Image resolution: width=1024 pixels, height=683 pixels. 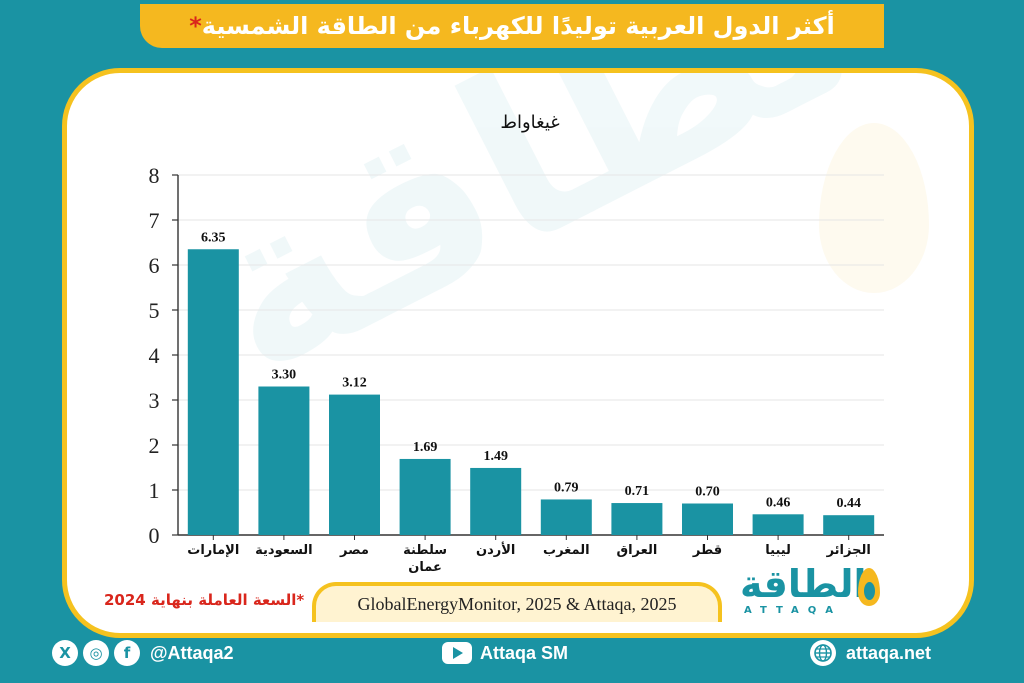 I want to click on brand-logo: الطاقة ATTAQA, so click(x=813, y=592).